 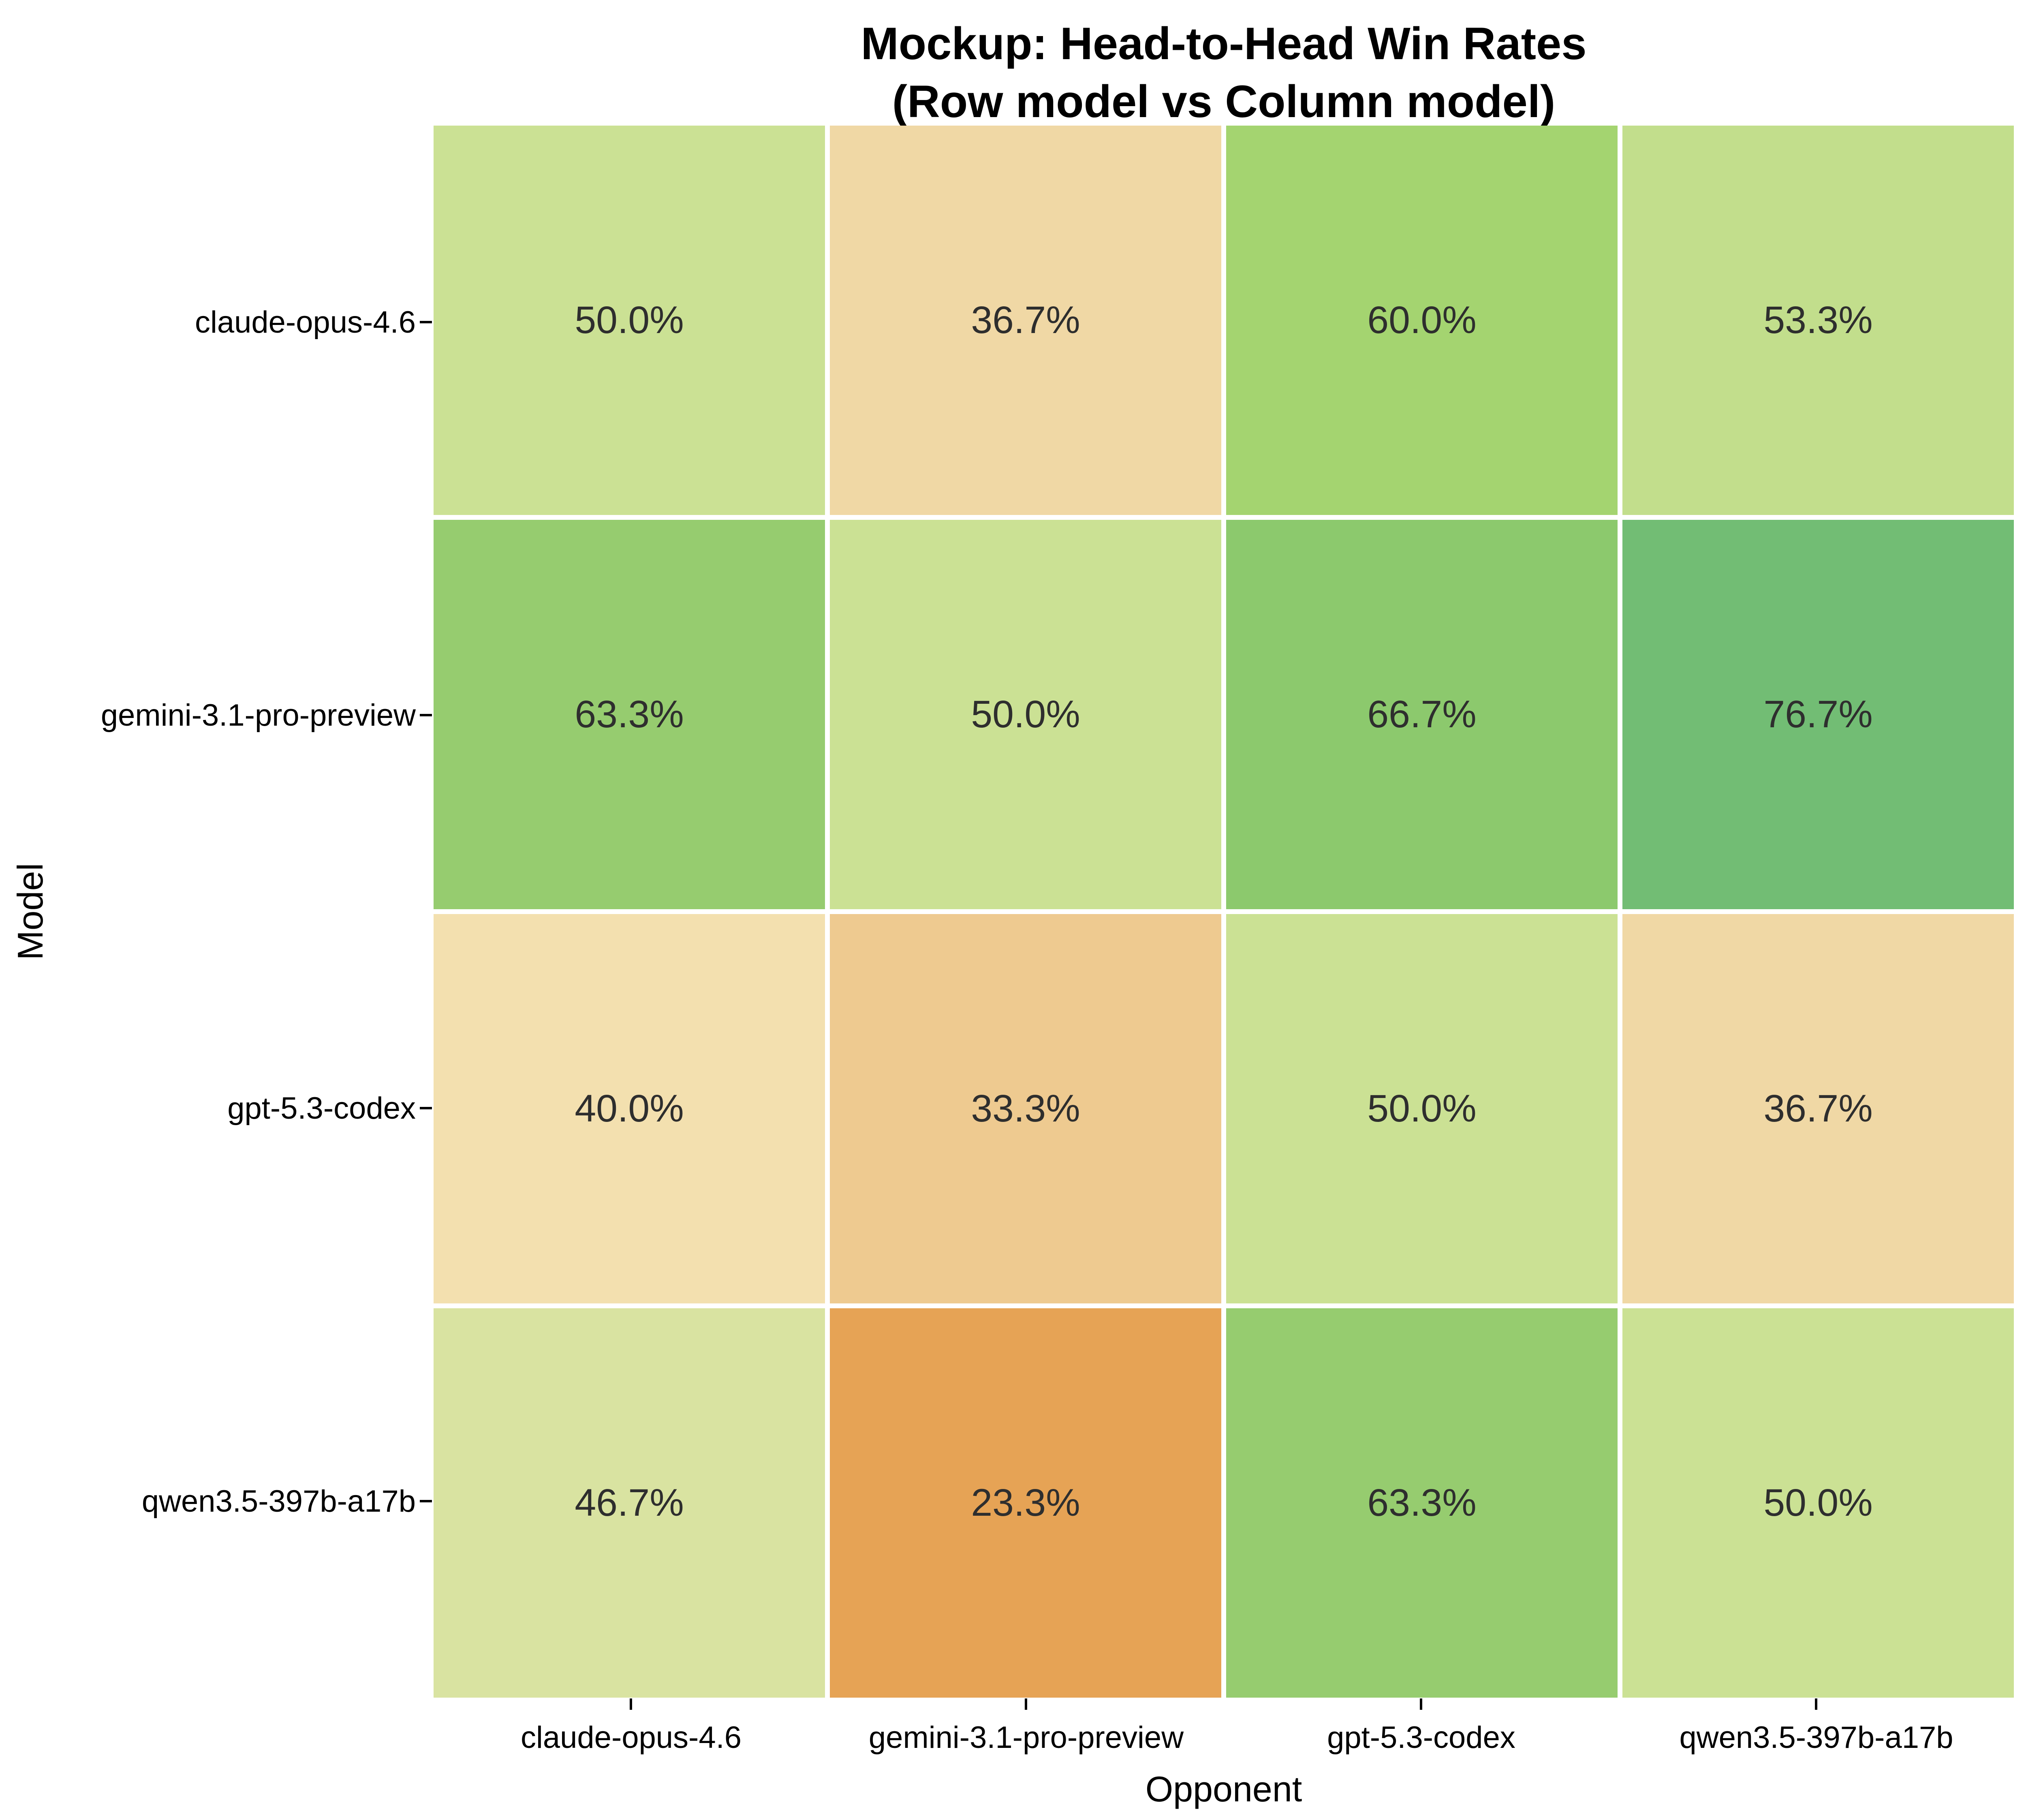 I want to click on heatmap-cell: 76.7%, so click(x=1818, y=715).